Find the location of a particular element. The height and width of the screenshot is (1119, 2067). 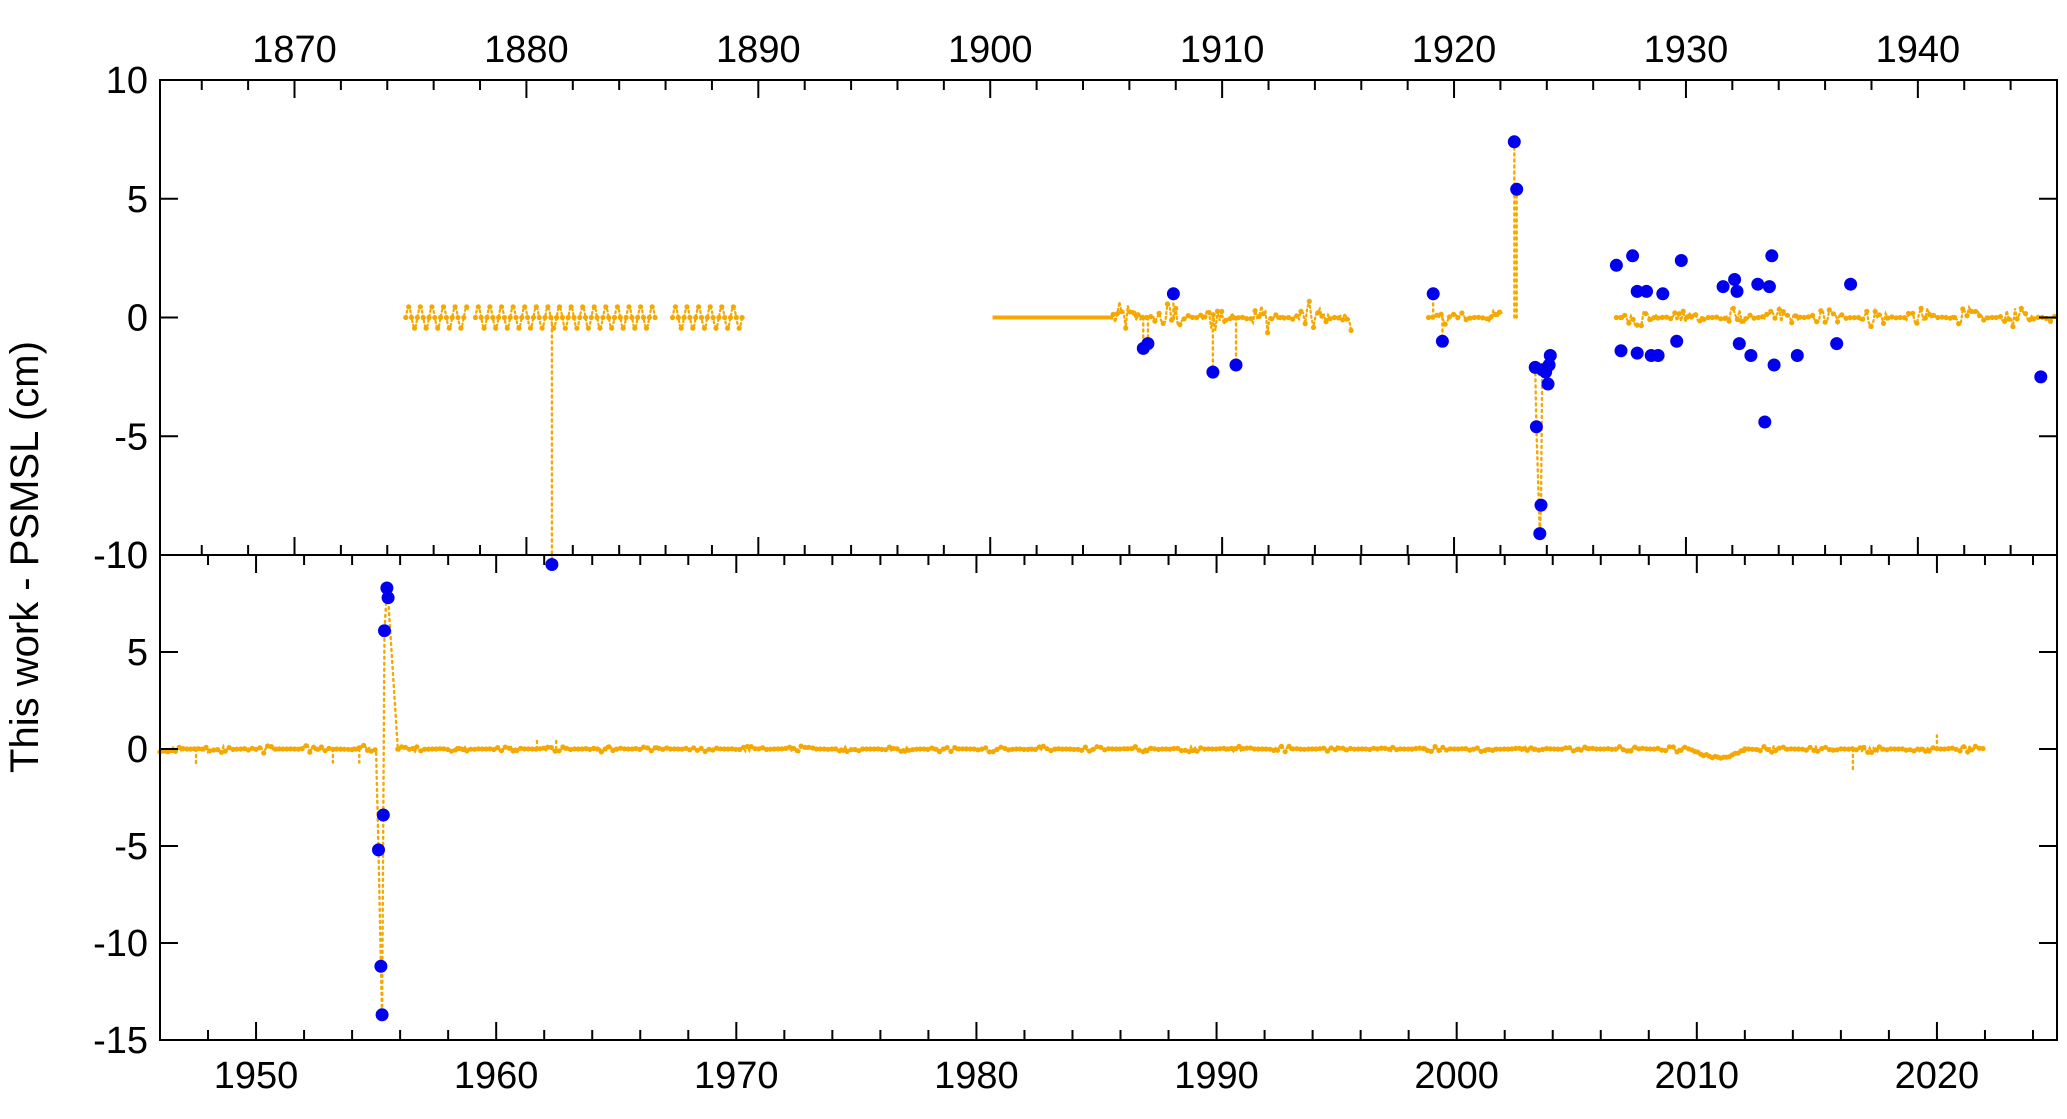

y-tick-label: -10 is located at coordinates (120, 556).